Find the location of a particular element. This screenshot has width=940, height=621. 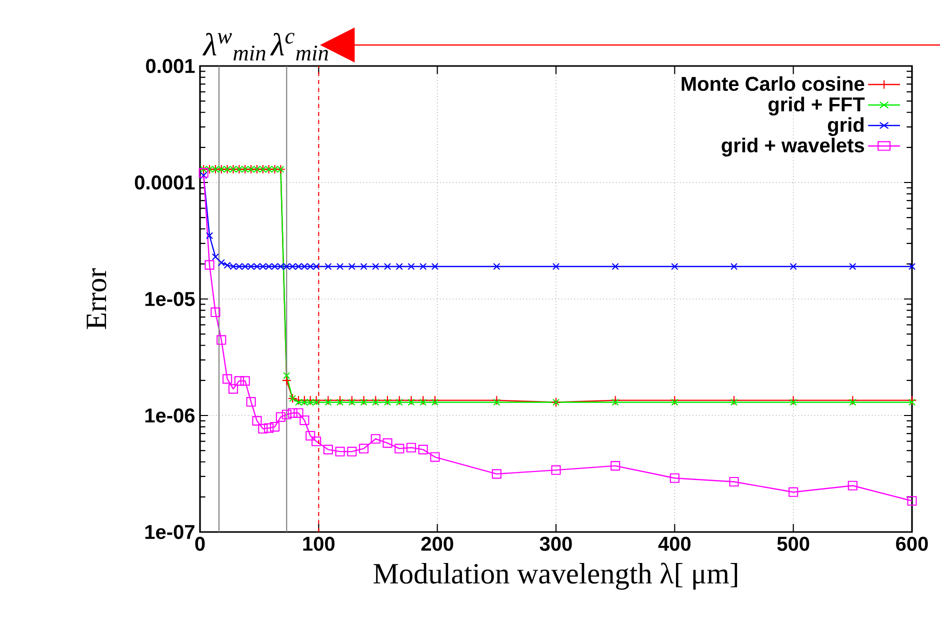

y-tick-label: 0.001 is located at coordinates (170, 66).